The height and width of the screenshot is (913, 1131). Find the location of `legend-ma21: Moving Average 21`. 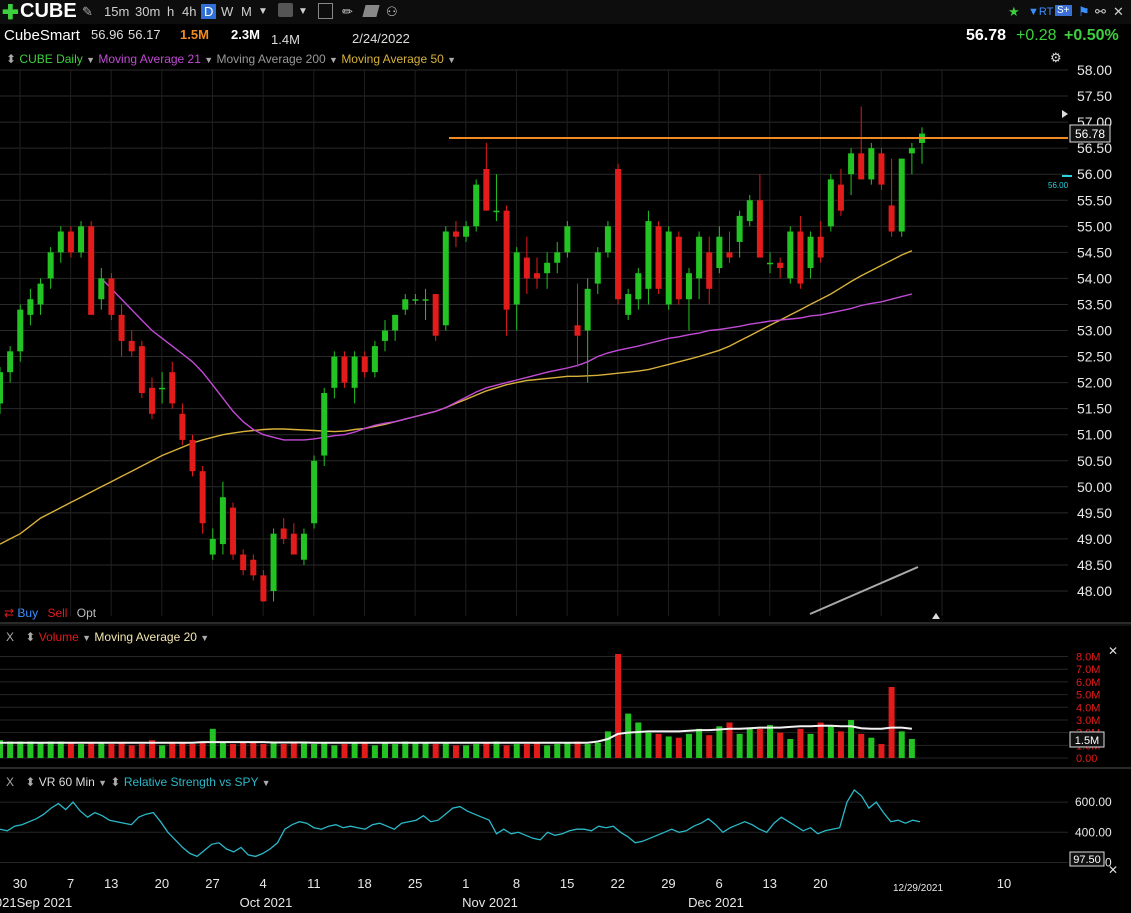

legend-ma21: Moving Average 21 is located at coordinates (149, 59).